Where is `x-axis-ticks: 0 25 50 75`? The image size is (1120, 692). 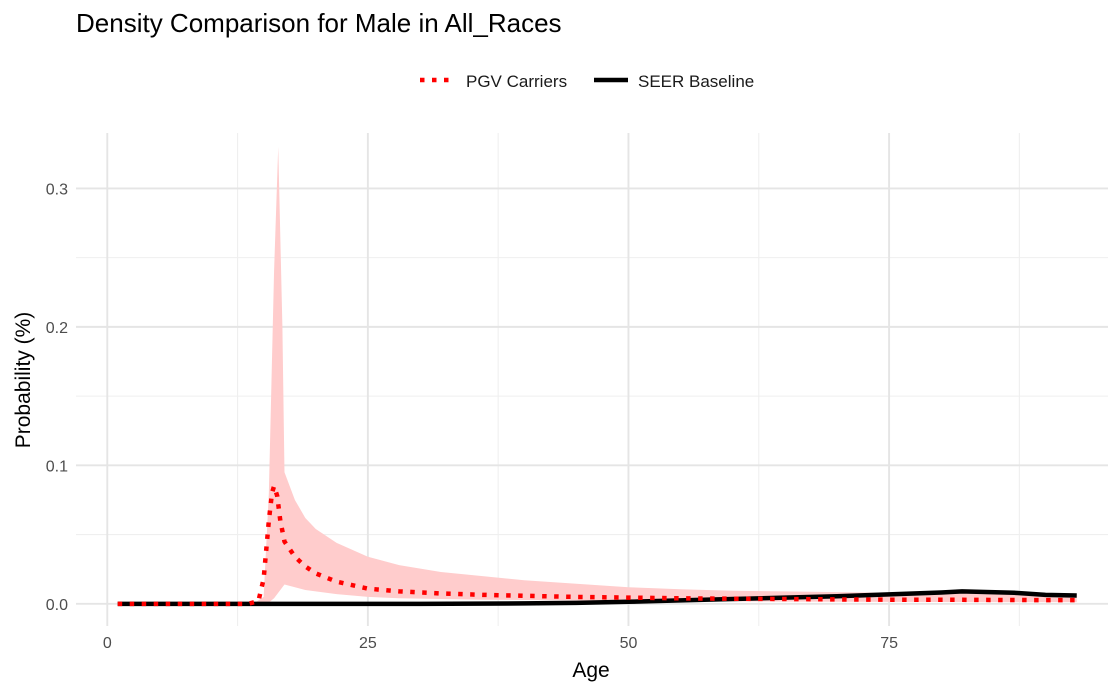
x-axis-ticks: 0 25 50 75 is located at coordinates (500, 643).